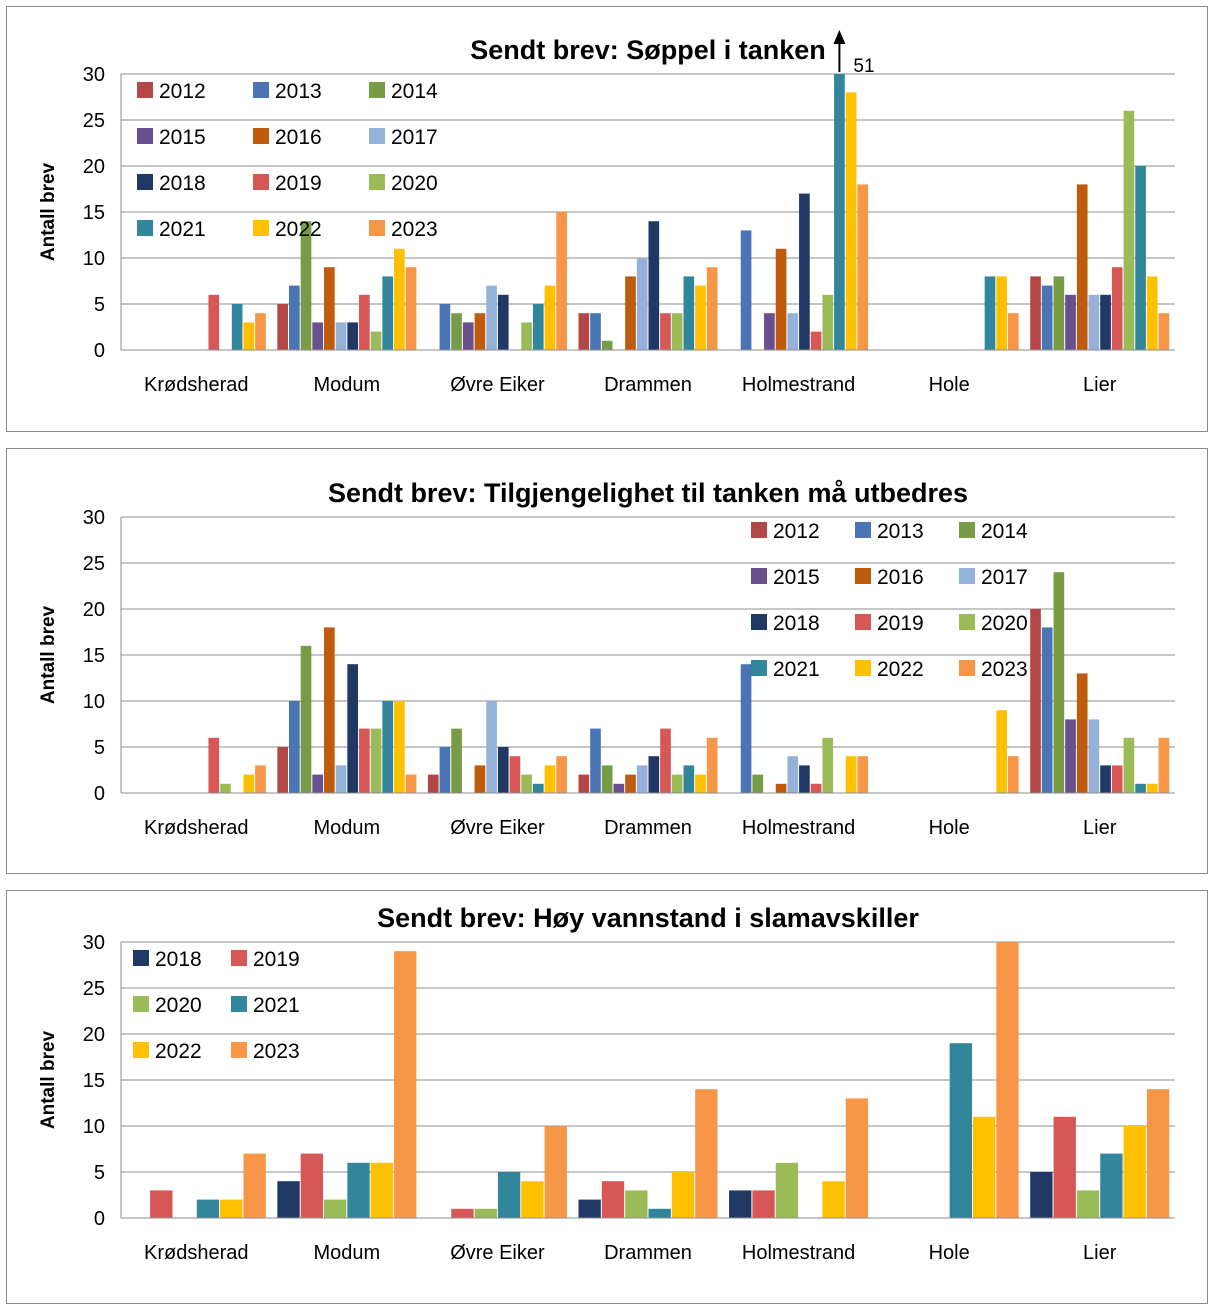 The height and width of the screenshot is (1309, 1212). Describe the element at coordinates (260, 331) in the screenshot. I see `bar-krodsherad-2023` at that location.